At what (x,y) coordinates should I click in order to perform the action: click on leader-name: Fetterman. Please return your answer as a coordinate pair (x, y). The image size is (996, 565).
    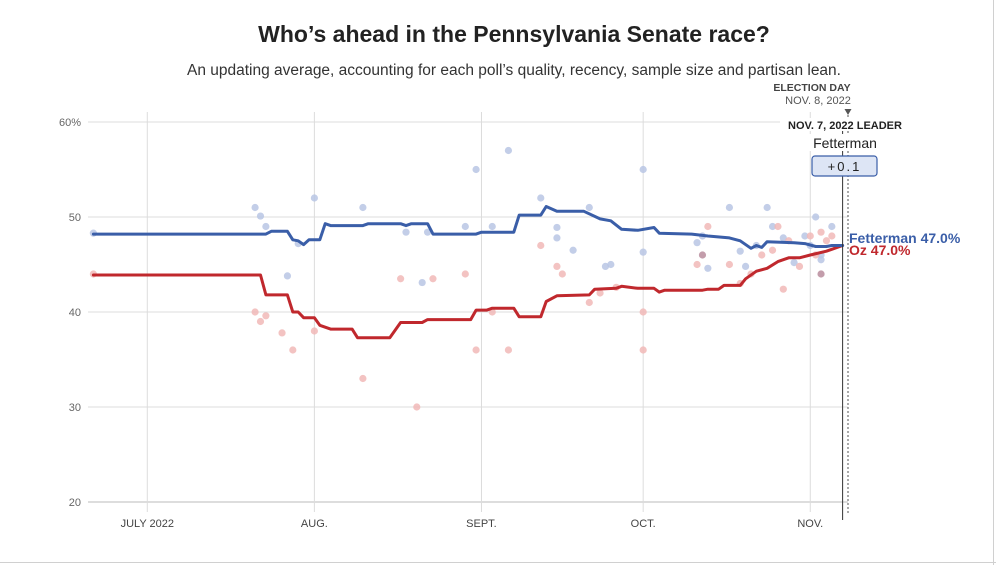
    Looking at the image, I should click on (845, 143).